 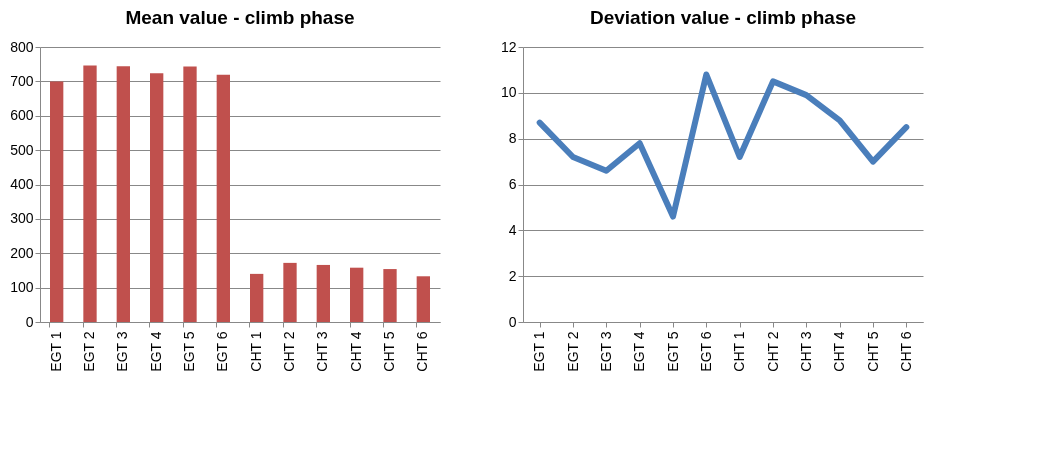 What do you see at coordinates (22, 252) in the screenshot?
I see `y-tick-label: 200` at bounding box center [22, 252].